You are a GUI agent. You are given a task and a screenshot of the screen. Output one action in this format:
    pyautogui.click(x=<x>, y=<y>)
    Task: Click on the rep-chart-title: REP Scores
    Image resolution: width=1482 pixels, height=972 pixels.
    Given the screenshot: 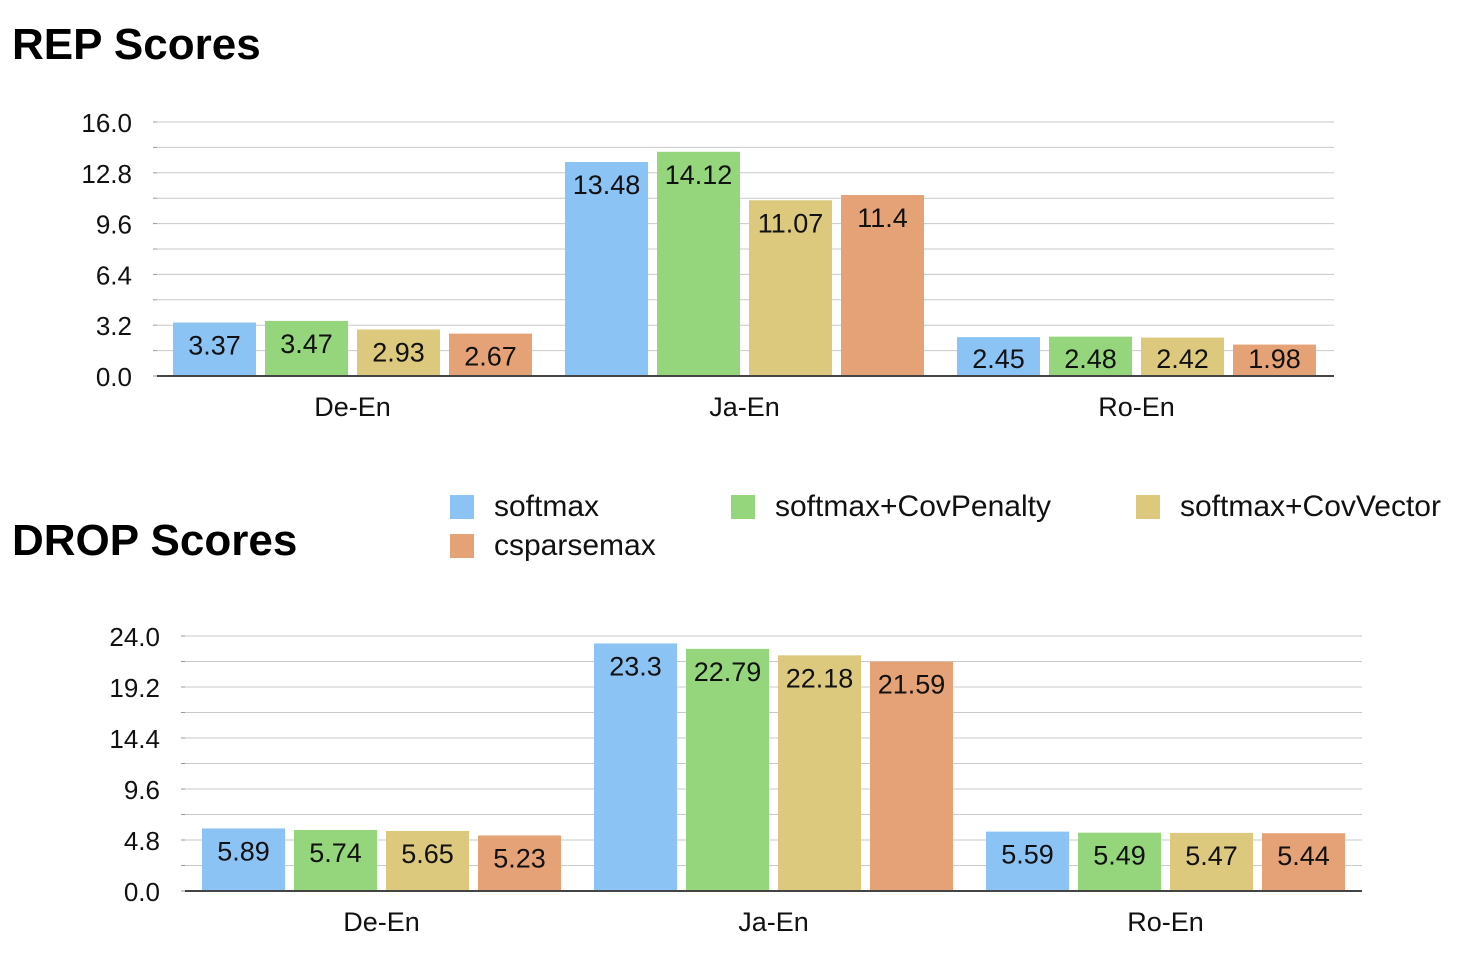 What is the action you would take?
    pyautogui.click(x=136, y=44)
    